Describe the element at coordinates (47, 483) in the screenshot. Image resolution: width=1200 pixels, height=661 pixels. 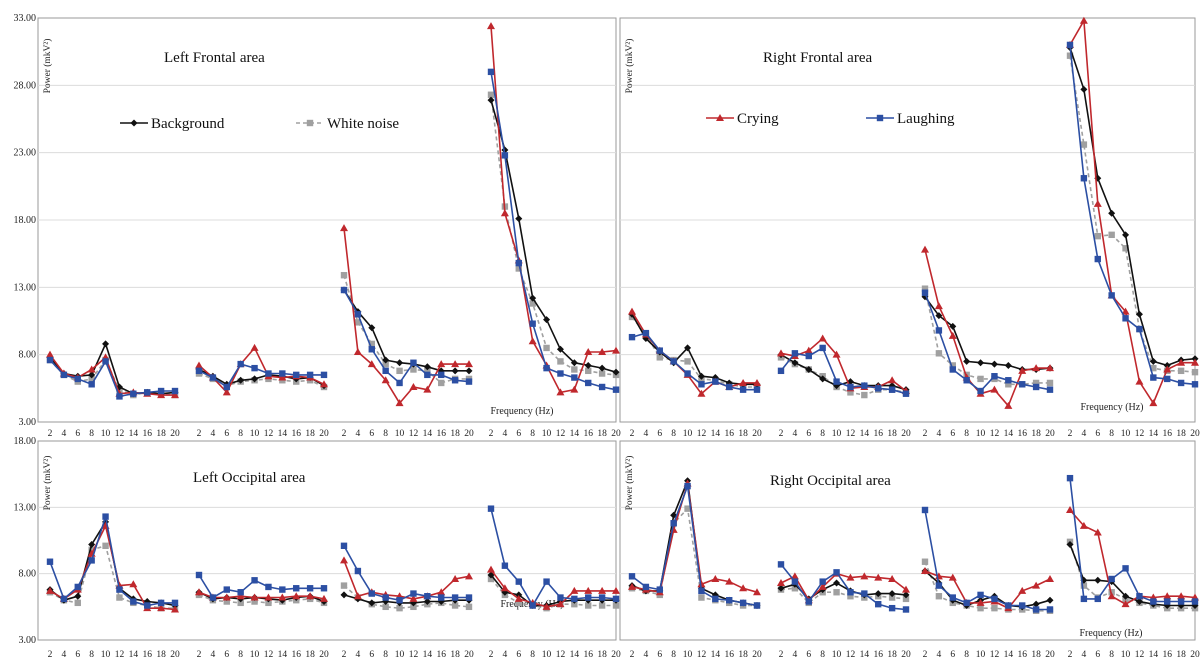
I see `y-axis-label: Power (mkV²)` at that location.